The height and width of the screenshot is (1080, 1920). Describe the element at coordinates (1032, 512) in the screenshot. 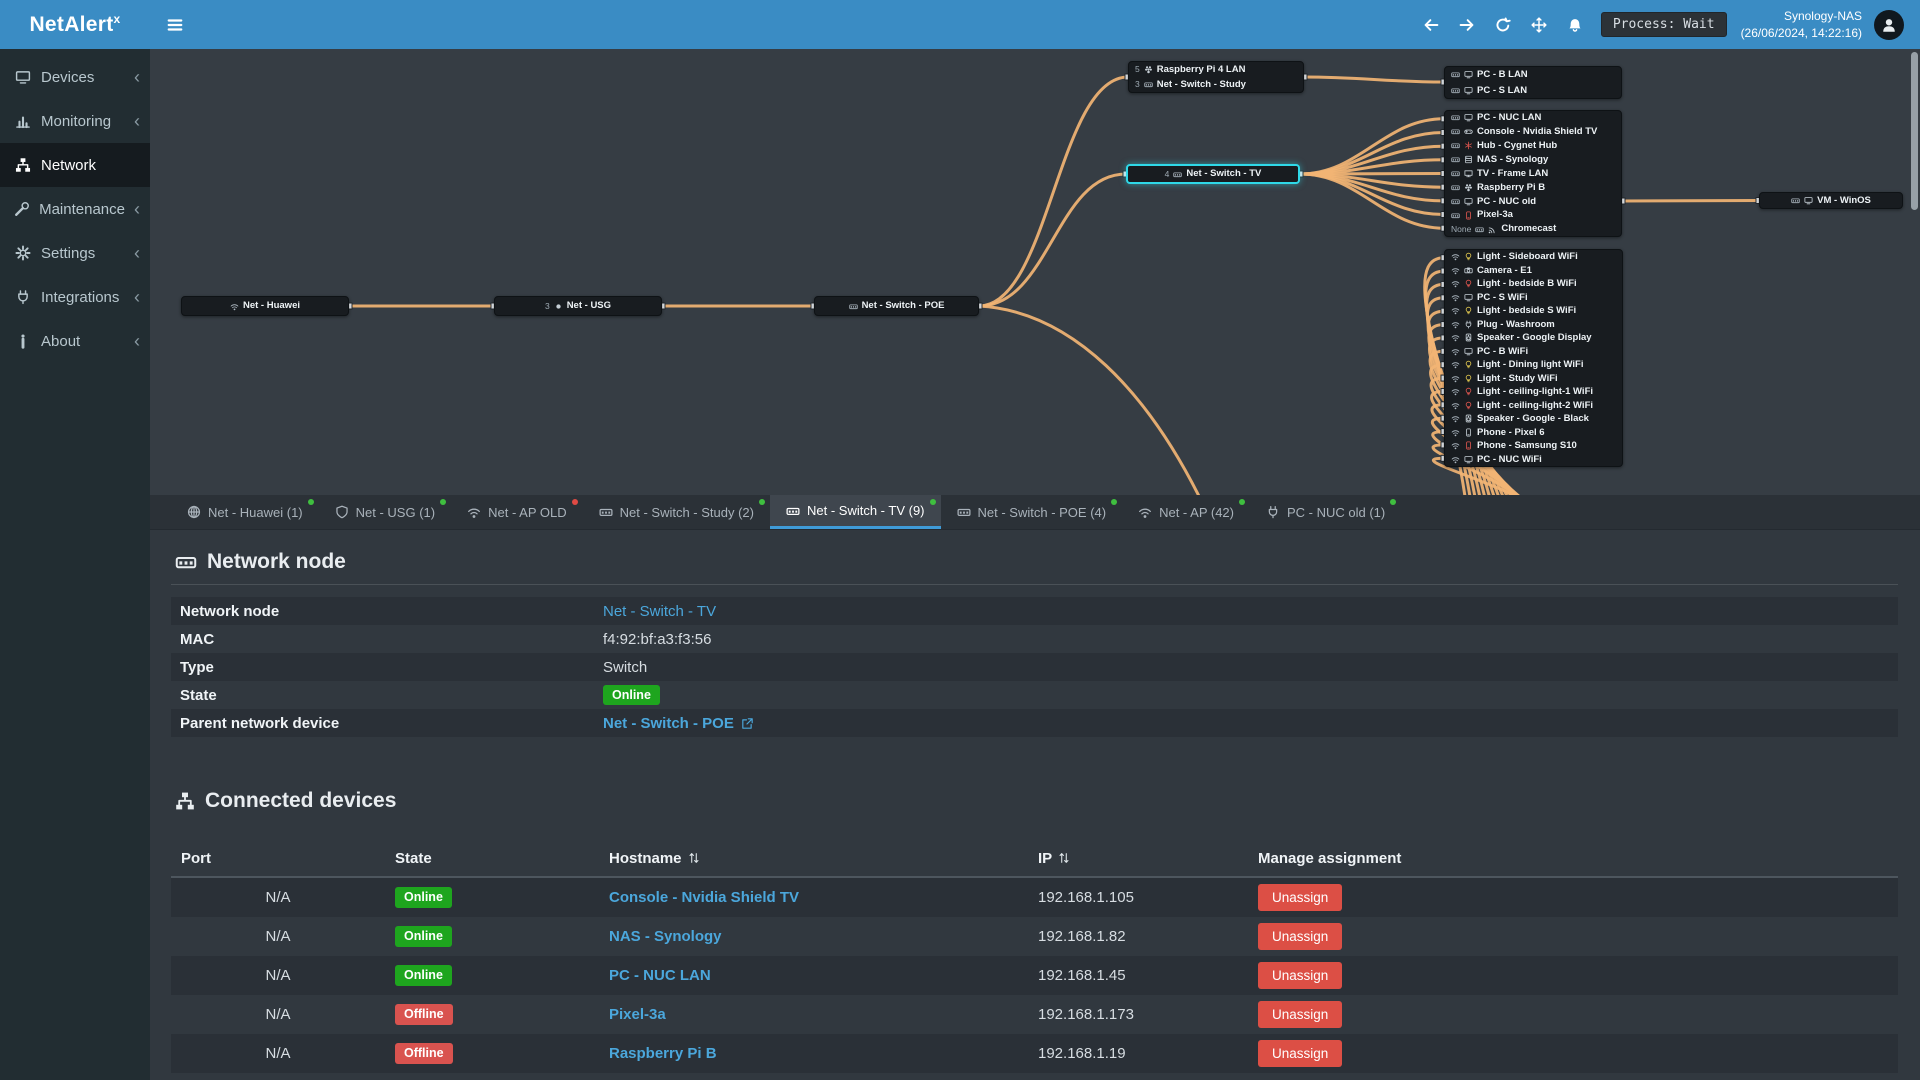

I see `tab-net-switch-poe-4: Net - Switch - POE (4)` at that location.